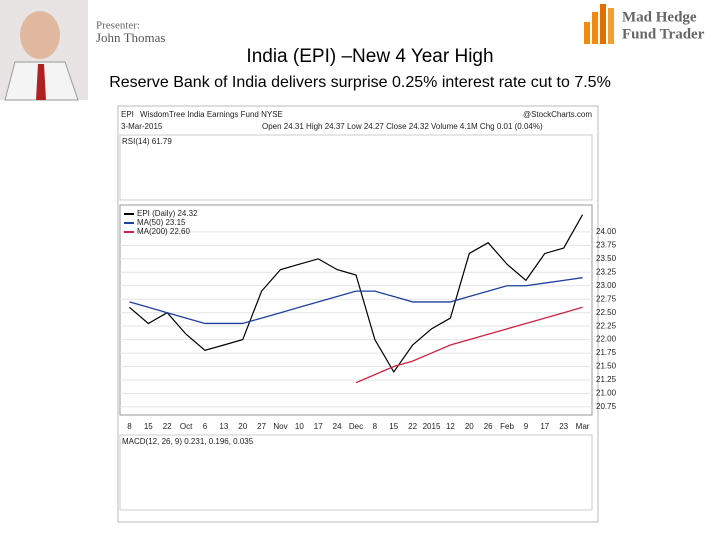 This screenshot has height=540, width=720. Describe the element at coordinates (369, 56) in the screenshot. I see `slide-title: India (EPI) –New 4 Year High` at that location.